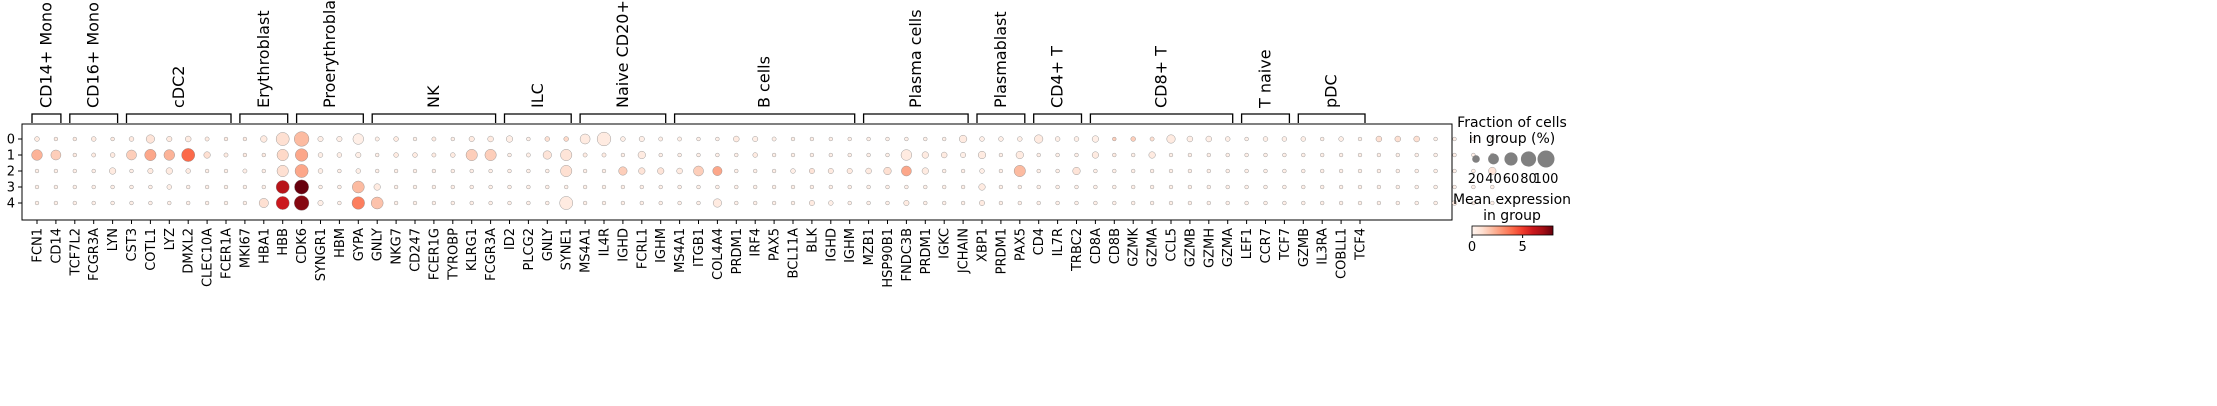 The width and height of the screenshot is (2217, 406). Describe the element at coordinates (245, 248) in the screenshot. I see `gene-label: MKI67` at that location.